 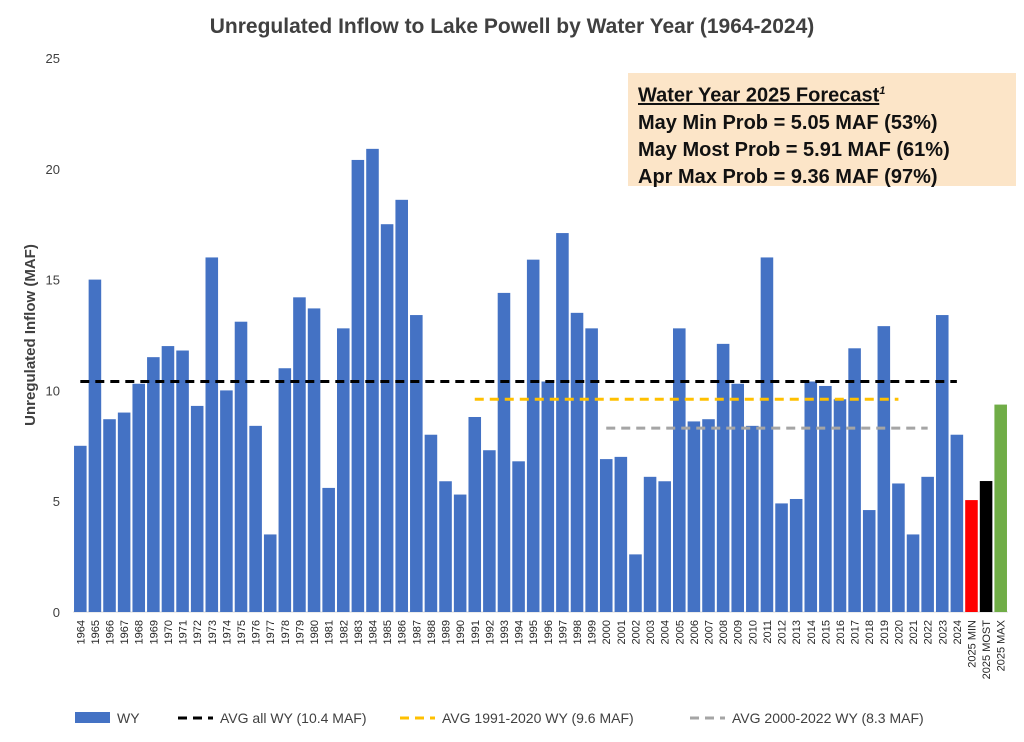 What do you see at coordinates (1002, 645) in the screenshot?
I see `x-tick-label: 2025 MAX` at bounding box center [1002, 645].